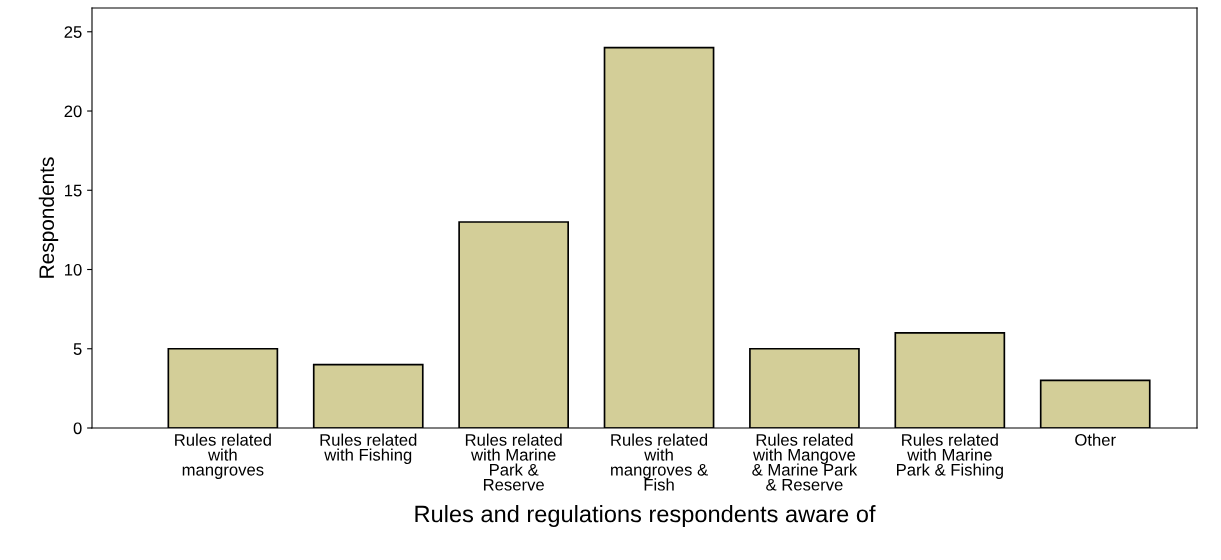 This screenshot has width=1221, height=560. Describe the element at coordinates (73, 269) in the screenshot. I see `y-tick-label: 10` at that location.